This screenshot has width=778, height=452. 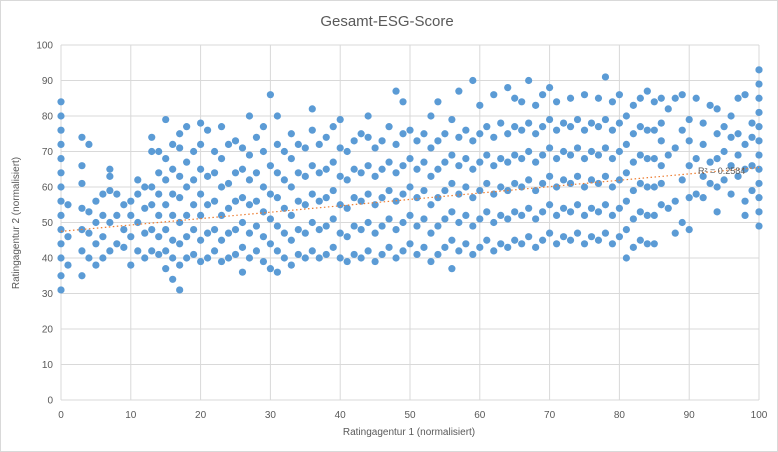 I want to click on y-tick-label: 50, so click(x=48, y=223).